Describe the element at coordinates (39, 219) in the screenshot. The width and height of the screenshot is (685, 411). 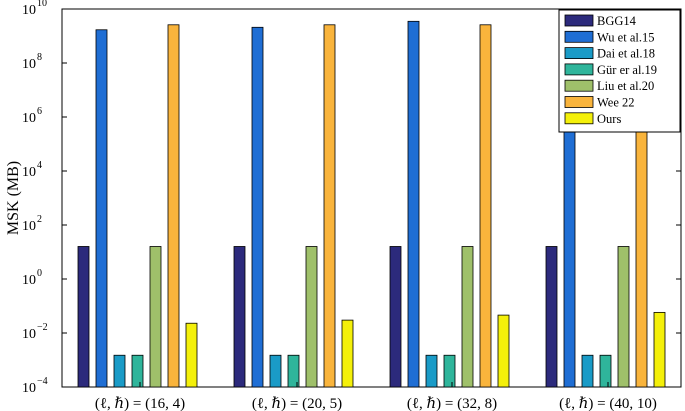
I see `y-tick-exponent: 2` at that location.